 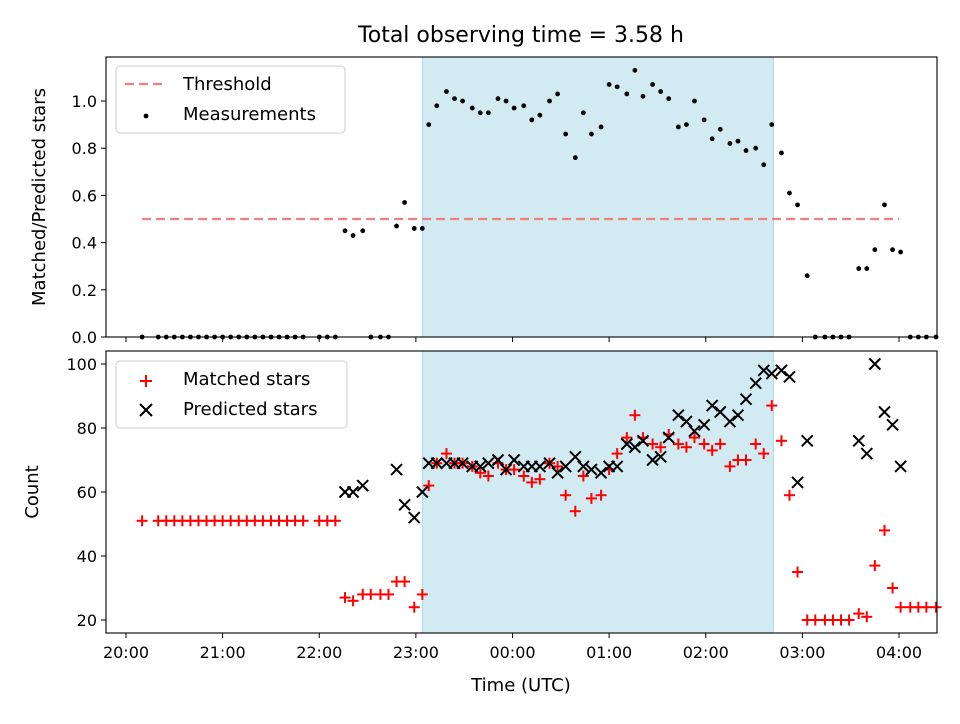 I want to click on bottom-y-ticks: 20 40 60 80 100, so click(x=86, y=492).